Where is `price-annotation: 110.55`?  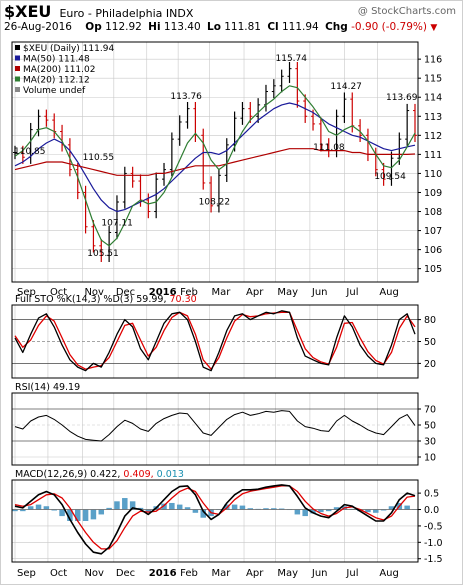 price-annotation: 110.55 is located at coordinates (99, 158).